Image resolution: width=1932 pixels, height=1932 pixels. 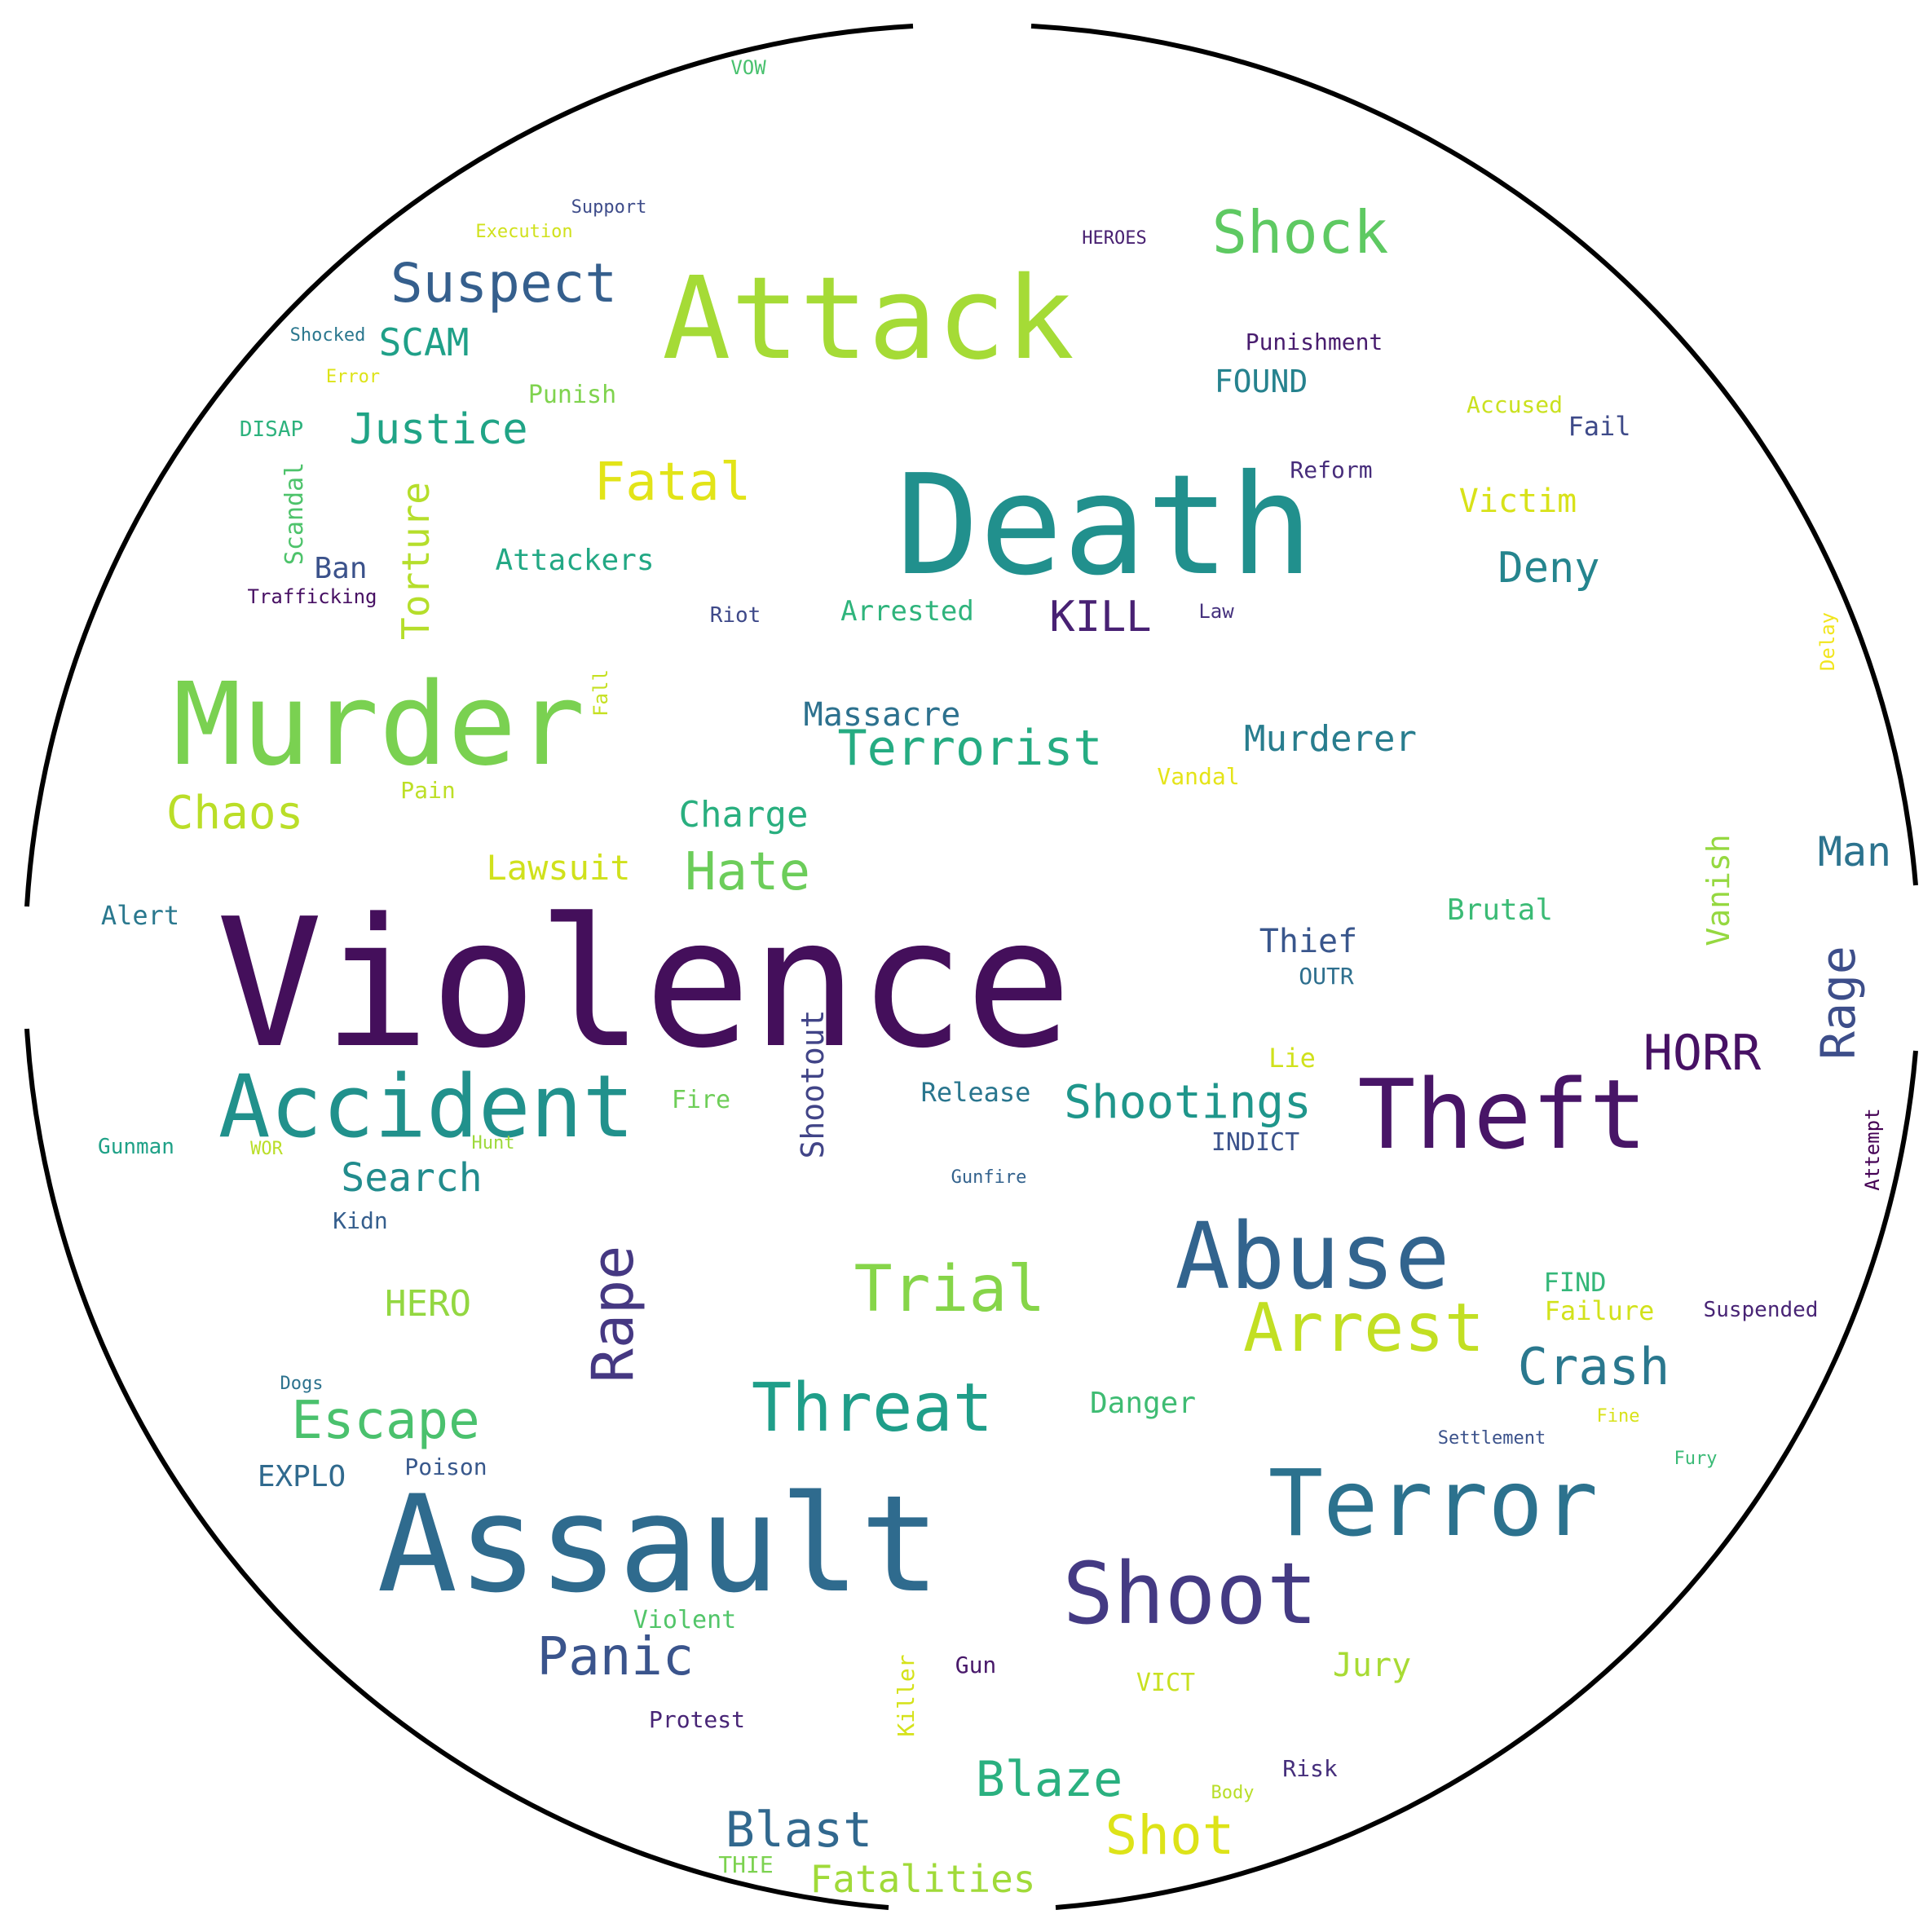 I want to click on word-indict: INDICT, so click(x=1255, y=1142).